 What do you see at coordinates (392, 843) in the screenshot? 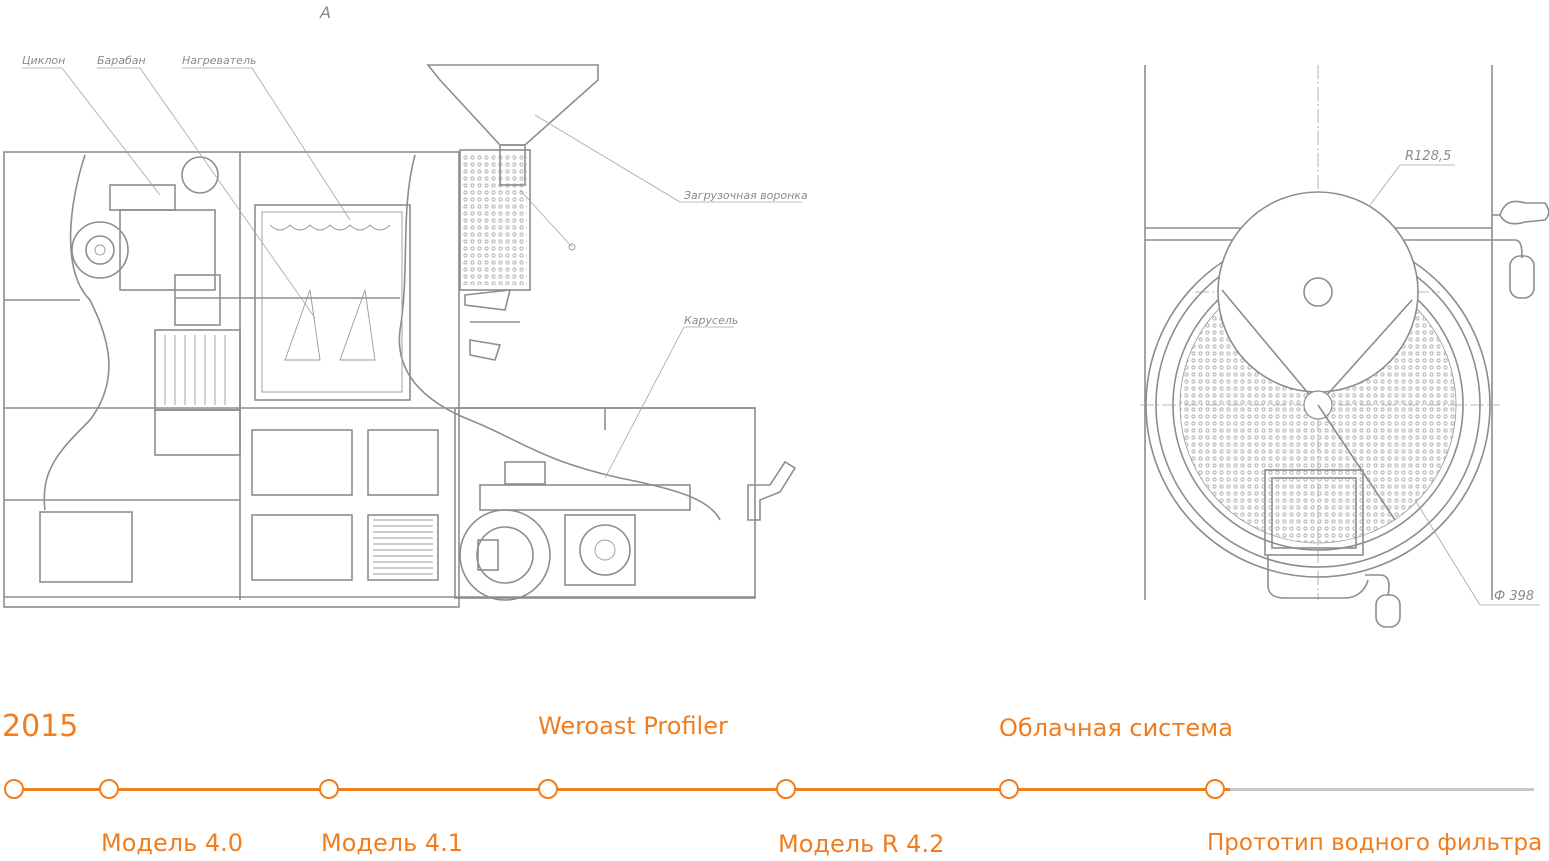
I see `timeline-label-model-4-1: Модель 4.1` at bounding box center [392, 843].